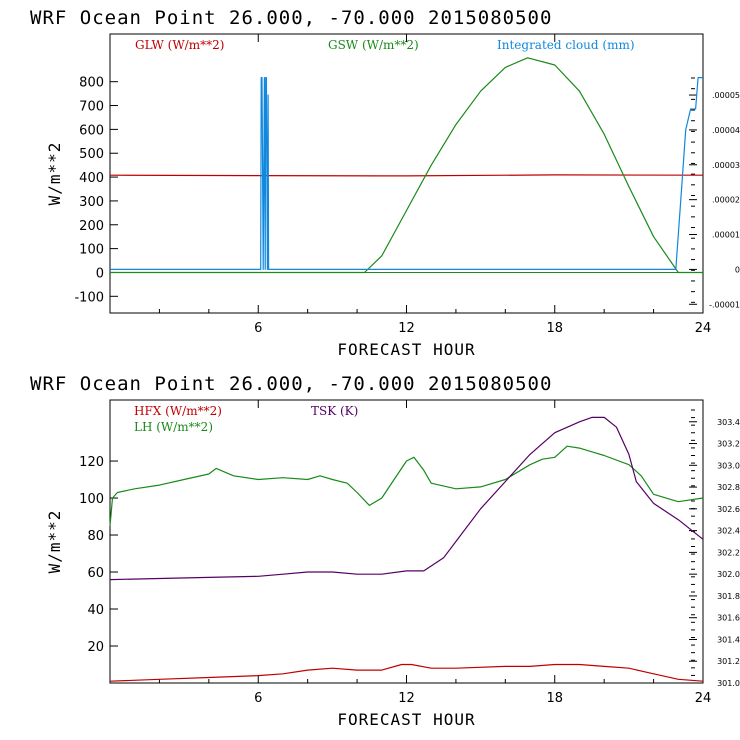 The height and width of the screenshot is (740, 740). What do you see at coordinates (728, 552) in the screenshot?
I see `y2-tick-label: 302.2` at bounding box center [728, 552].